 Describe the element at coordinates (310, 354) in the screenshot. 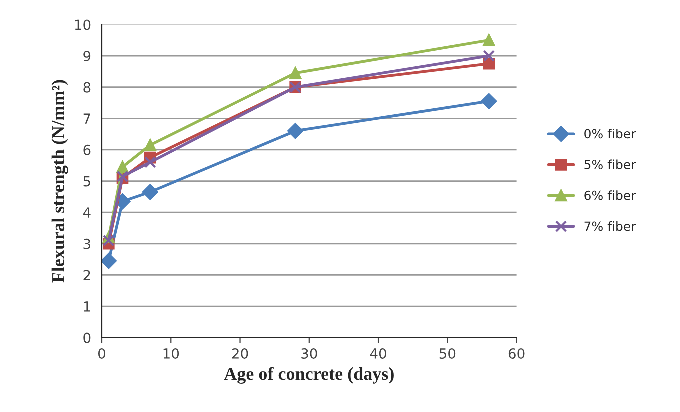

I see `x-tick-label: 30` at that location.